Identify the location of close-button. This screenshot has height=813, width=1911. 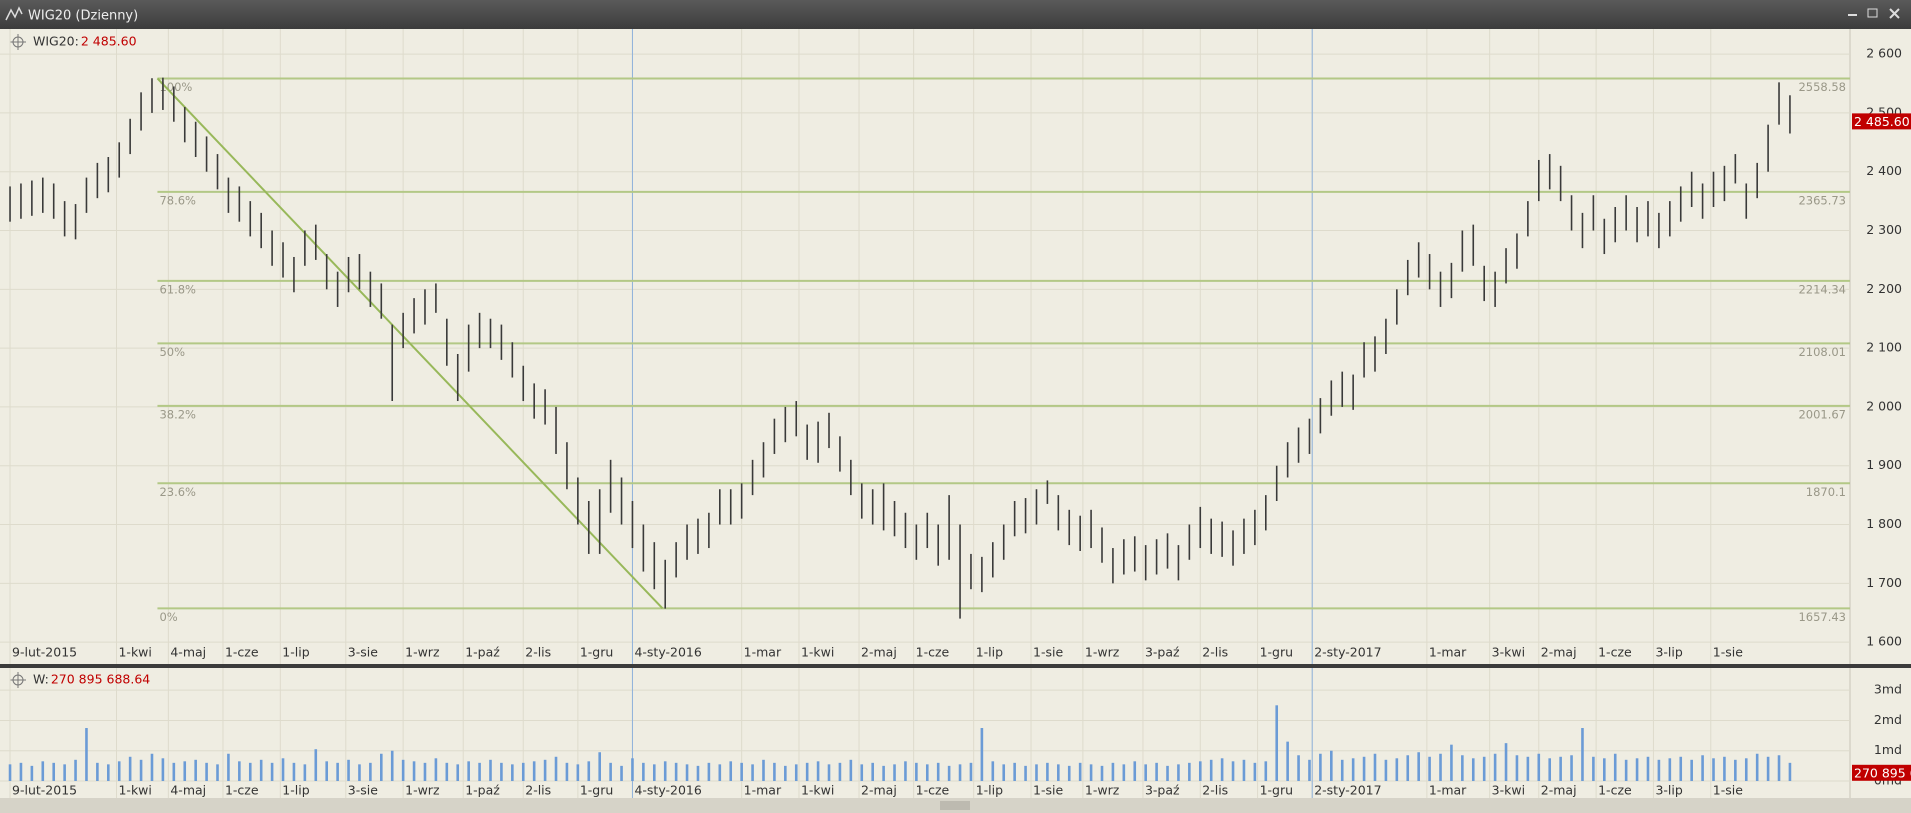
(1894, 13).